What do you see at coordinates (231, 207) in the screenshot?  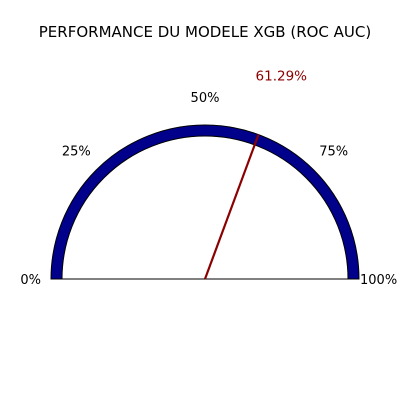 I see `gauge-needle` at bounding box center [231, 207].